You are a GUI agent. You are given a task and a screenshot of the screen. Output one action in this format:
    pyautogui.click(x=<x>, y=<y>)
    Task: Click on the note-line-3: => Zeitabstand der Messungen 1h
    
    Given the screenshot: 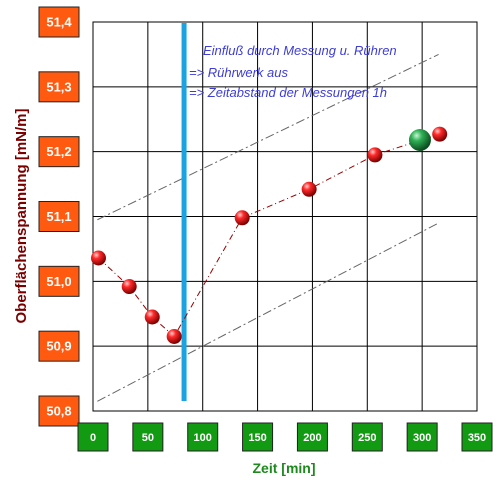 What is the action you would take?
    pyautogui.click(x=288, y=92)
    